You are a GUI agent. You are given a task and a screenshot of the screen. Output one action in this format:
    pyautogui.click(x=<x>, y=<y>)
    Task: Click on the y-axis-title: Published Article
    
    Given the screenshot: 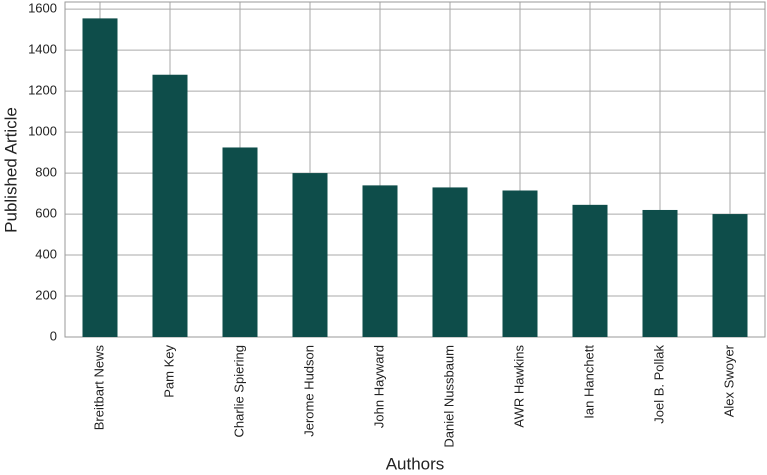 What is the action you would take?
    pyautogui.click(x=10, y=170)
    